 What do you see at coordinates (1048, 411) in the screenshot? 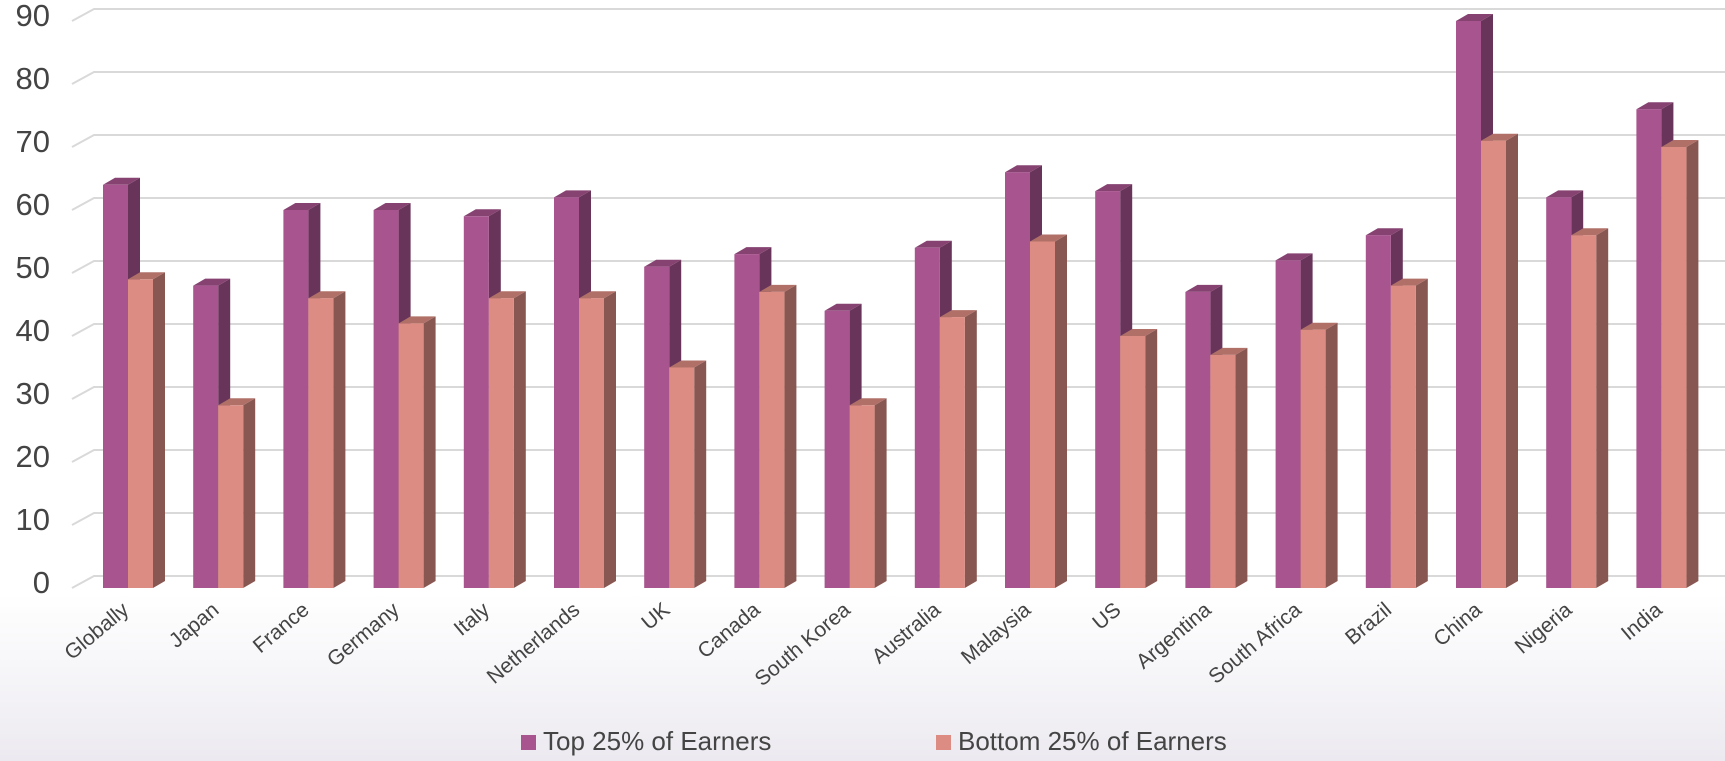
I see `bar-bottom-25-malaysia` at bounding box center [1048, 411].